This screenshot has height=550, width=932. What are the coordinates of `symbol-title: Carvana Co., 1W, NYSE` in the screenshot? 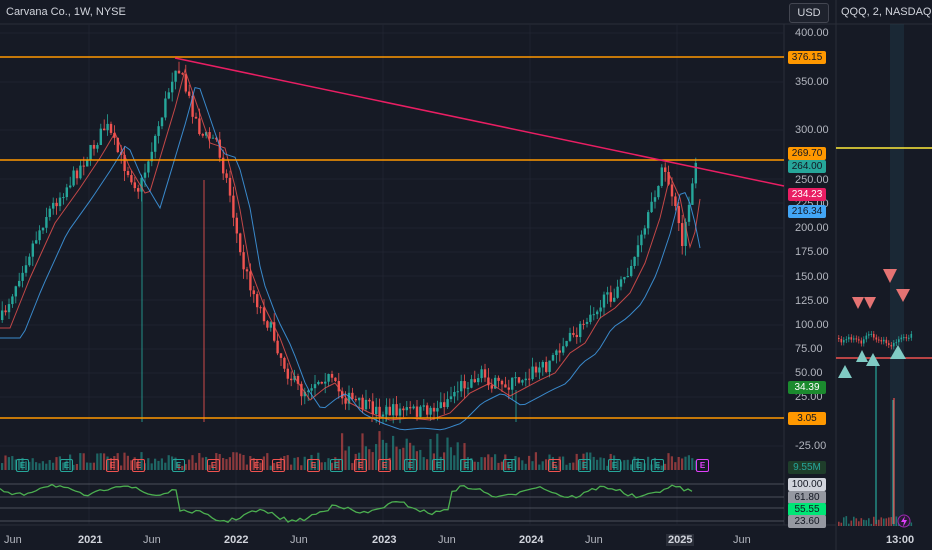 It's located at (66, 12).